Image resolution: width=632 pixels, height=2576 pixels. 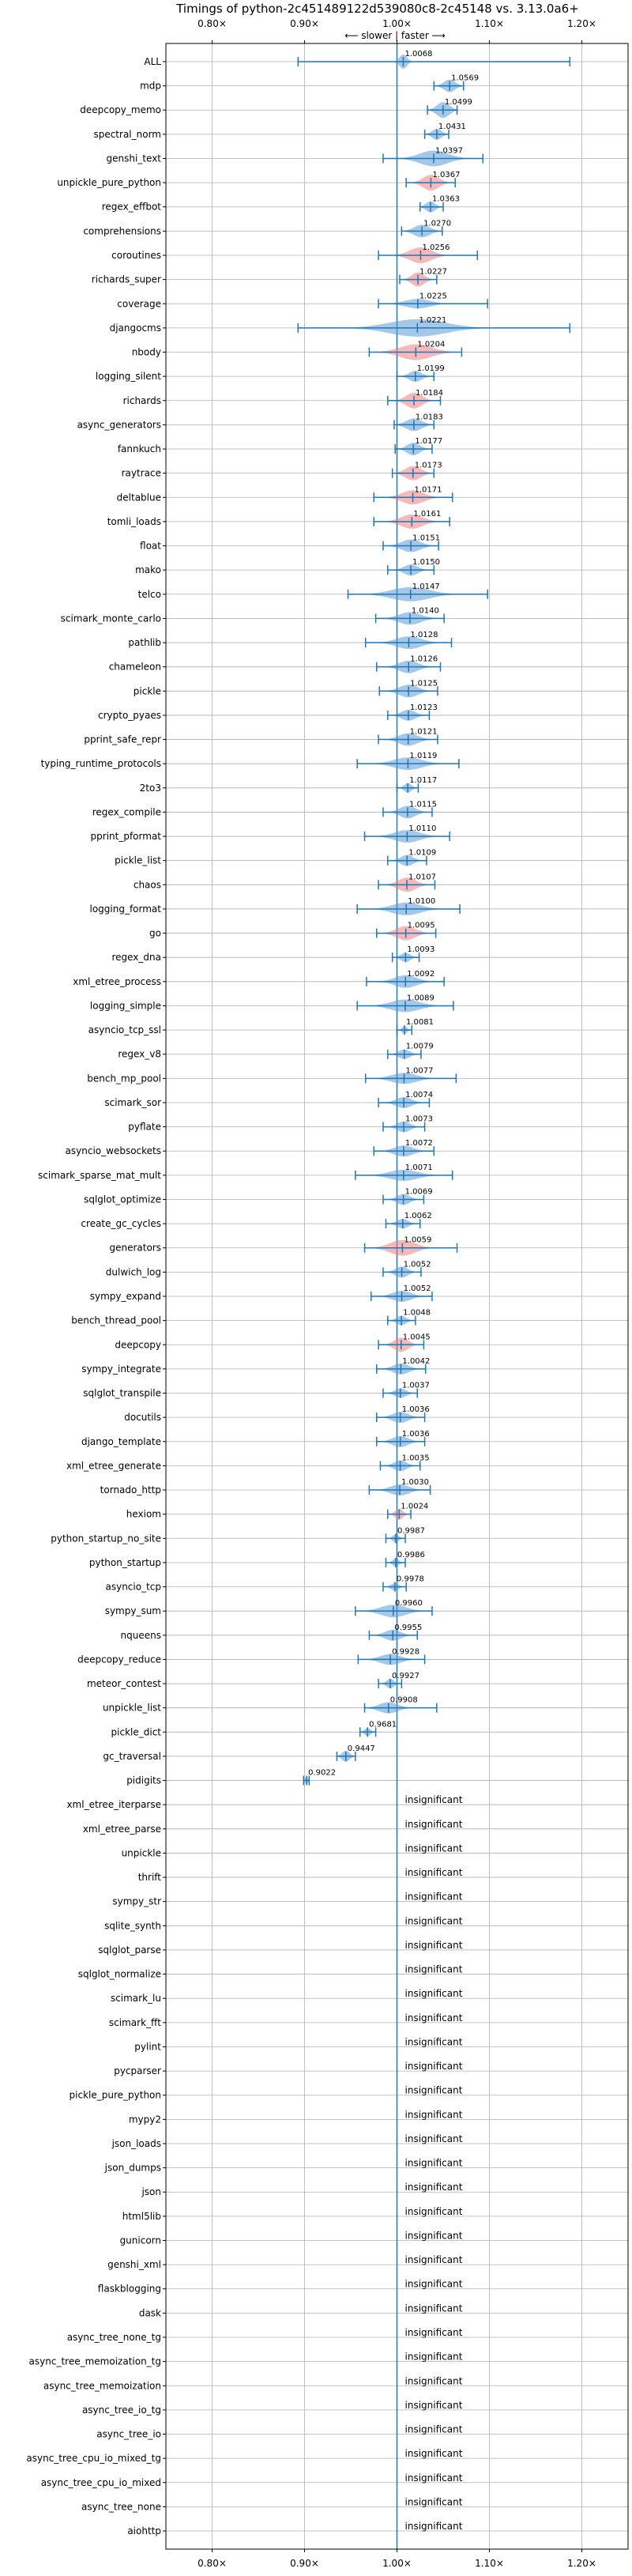 I want to click on value-label: 1.0035, so click(x=416, y=1458).